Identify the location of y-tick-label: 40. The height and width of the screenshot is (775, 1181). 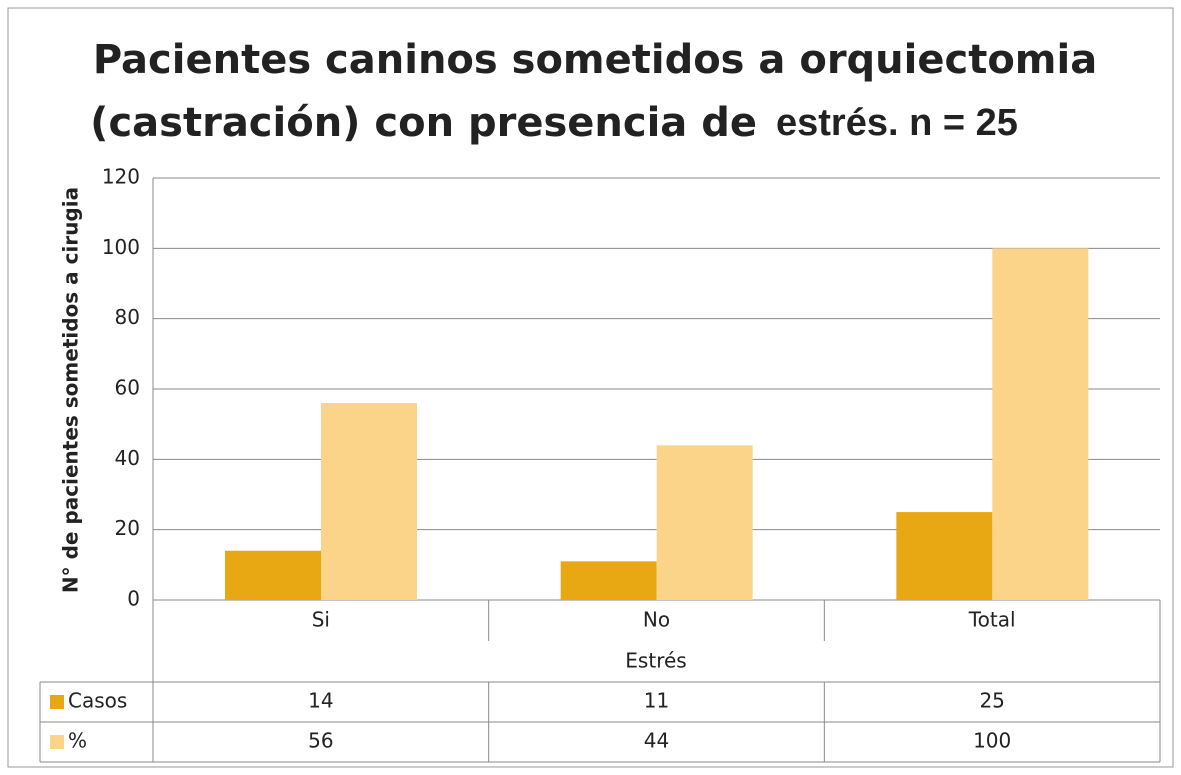
(127, 458).